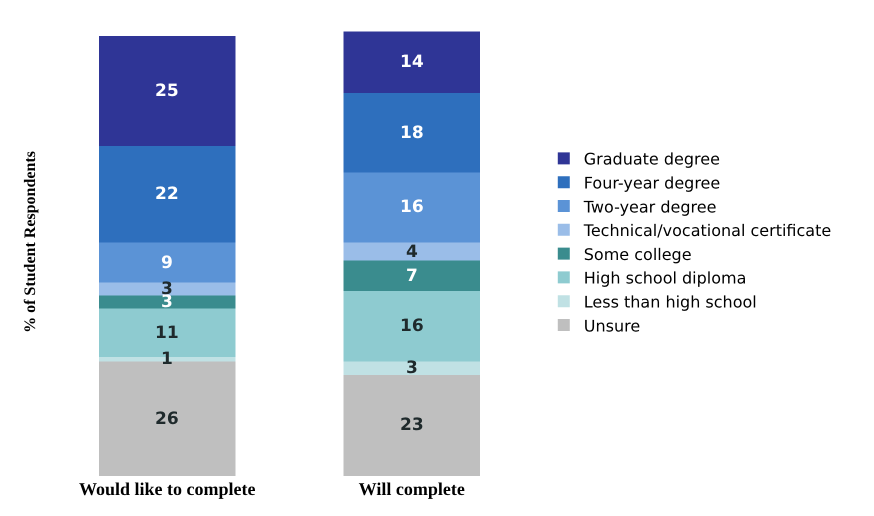  I want to click on legend-label: Graduate degree, so click(652, 159).